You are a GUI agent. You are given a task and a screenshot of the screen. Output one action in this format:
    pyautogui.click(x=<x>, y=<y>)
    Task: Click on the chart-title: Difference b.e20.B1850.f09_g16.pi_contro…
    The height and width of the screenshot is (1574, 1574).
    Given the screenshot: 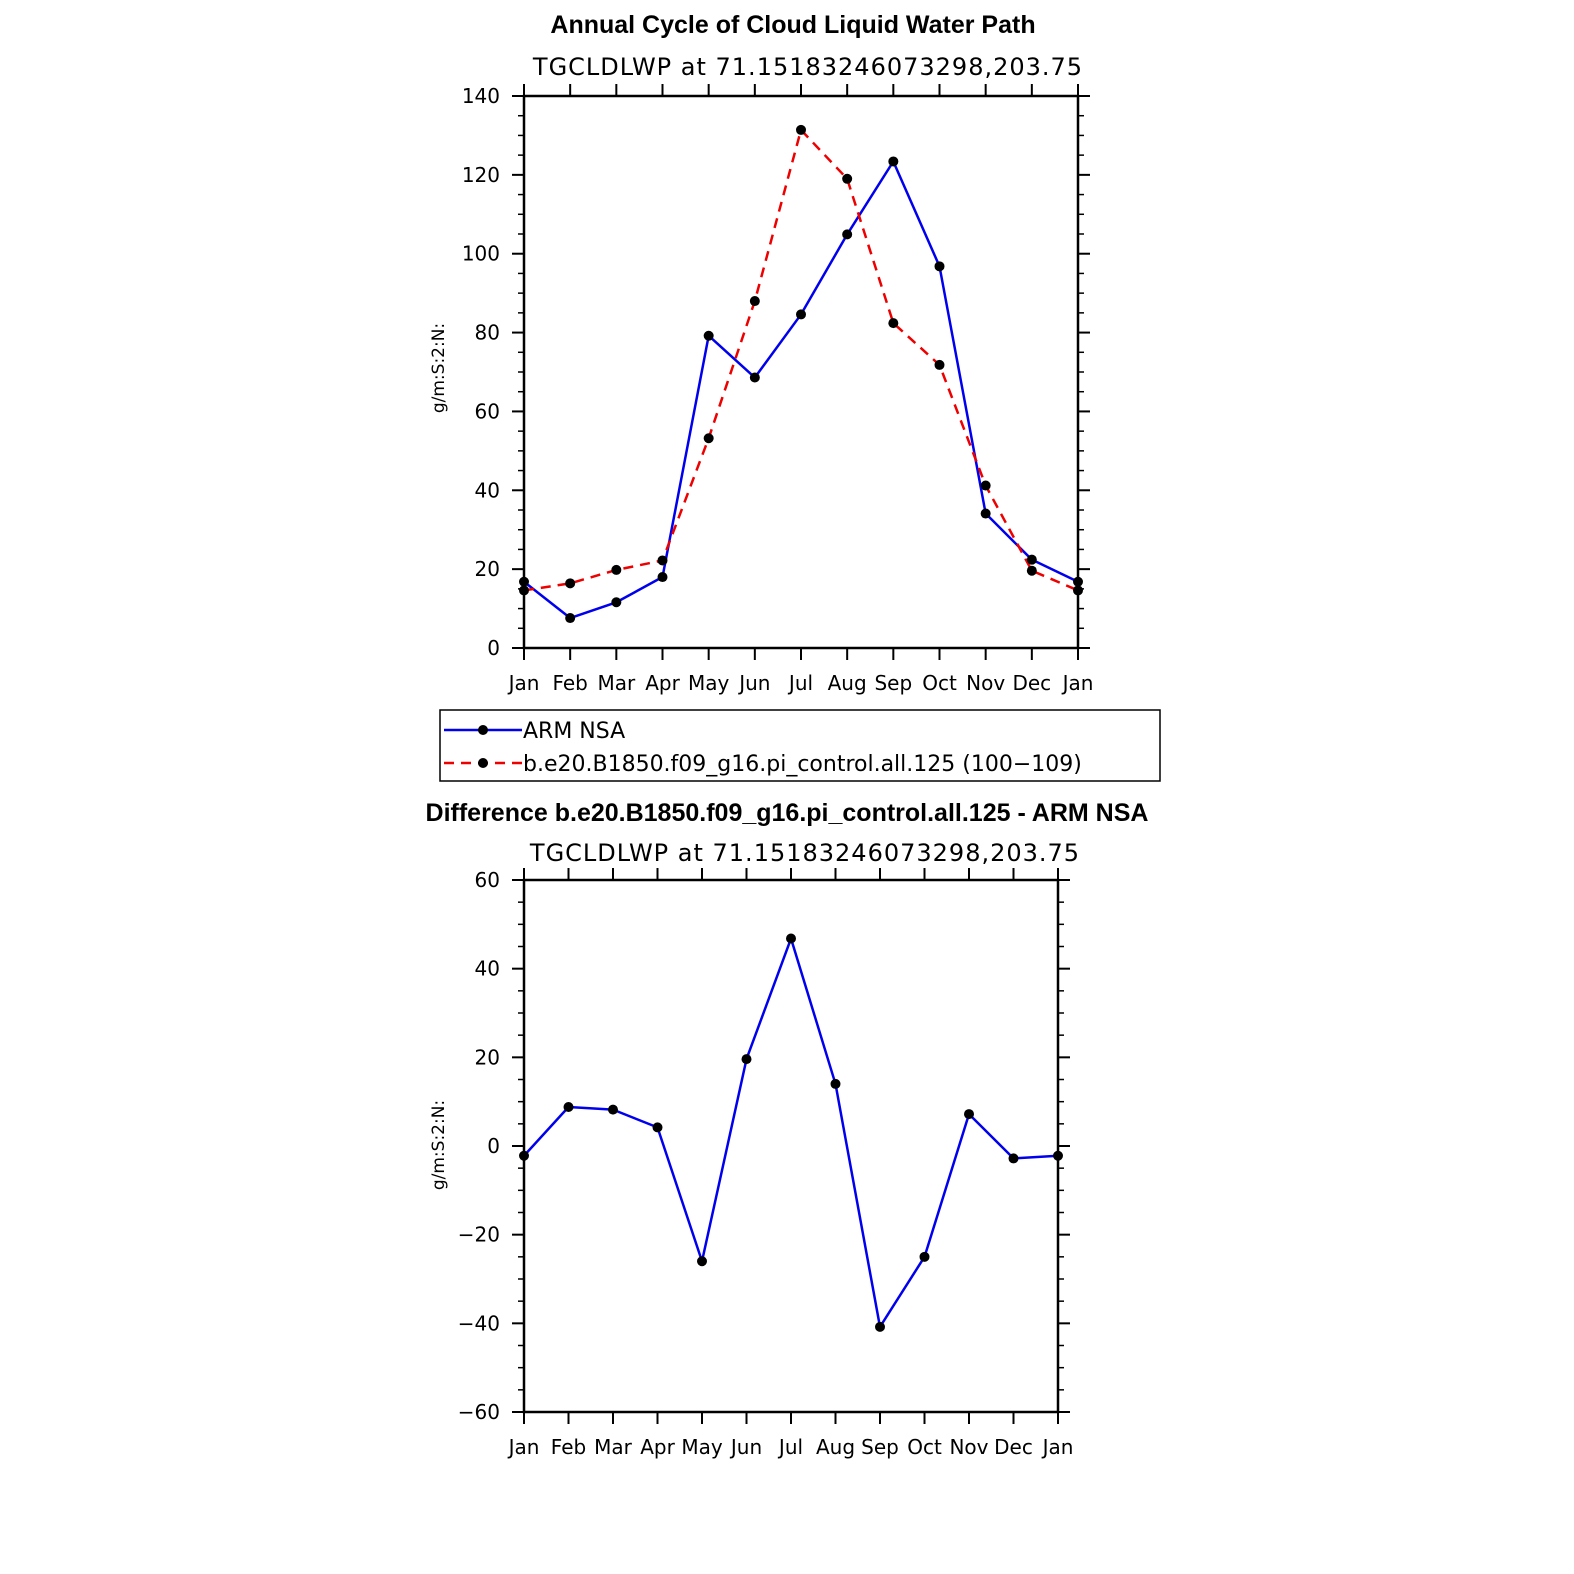 What is the action you would take?
    pyautogui.click(x=787, y=813)
    